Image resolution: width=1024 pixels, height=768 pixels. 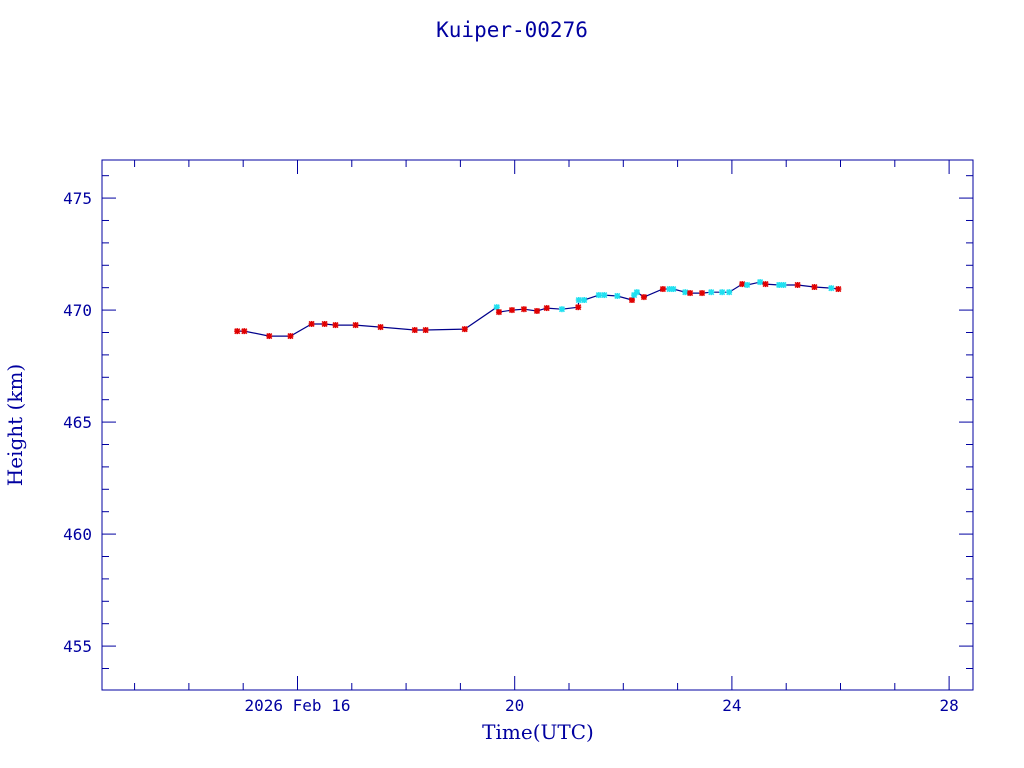 I want to click on x-axis-label: Time(UTC), so click(x=538, y=732).